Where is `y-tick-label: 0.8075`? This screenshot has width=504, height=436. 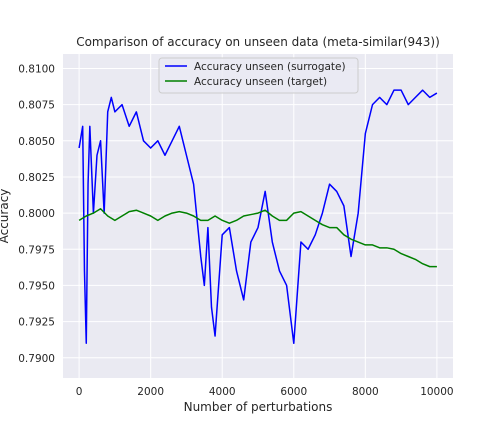 y-tick-label: 0.8075 is located at coordinates (36, 106).